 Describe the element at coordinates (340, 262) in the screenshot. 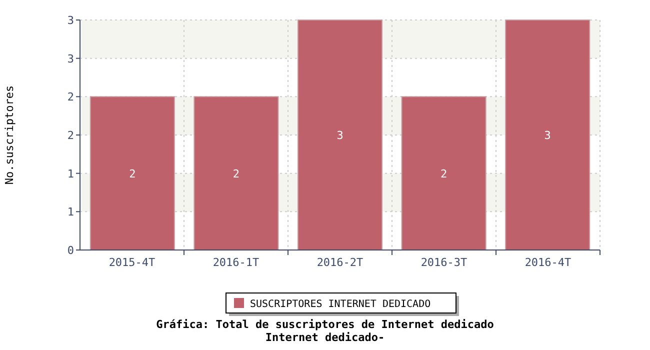

I see `x-tick-label: 2016-2T` at that location.